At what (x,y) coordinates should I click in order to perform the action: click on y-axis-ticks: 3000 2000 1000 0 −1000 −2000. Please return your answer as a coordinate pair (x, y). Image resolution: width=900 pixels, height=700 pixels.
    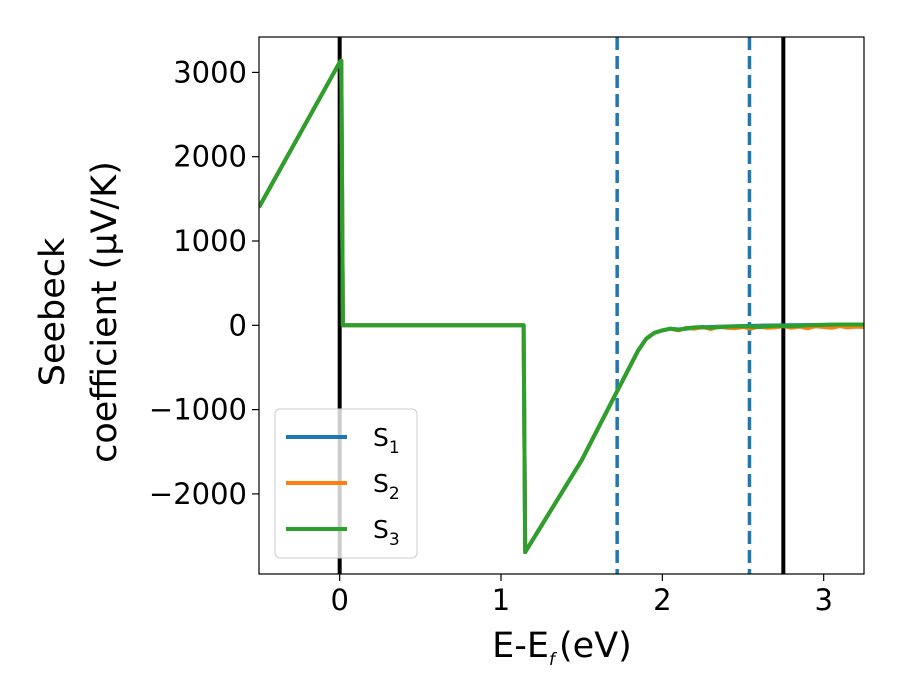
    Looking at the image, I should click on (204, 283).